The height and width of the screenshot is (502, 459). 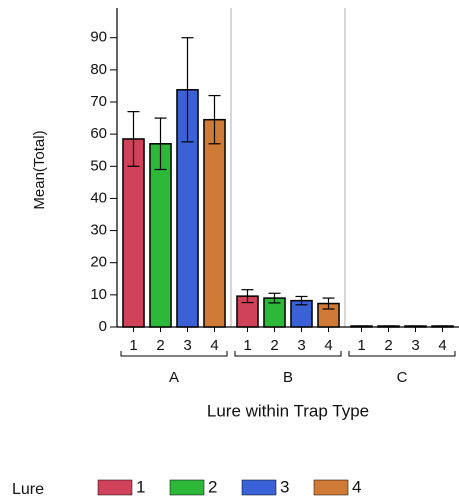 What do you see at coordinates (98, 197) in the screenshot?
I see `y-tick-label: 40` at bounding box center [98, 197].